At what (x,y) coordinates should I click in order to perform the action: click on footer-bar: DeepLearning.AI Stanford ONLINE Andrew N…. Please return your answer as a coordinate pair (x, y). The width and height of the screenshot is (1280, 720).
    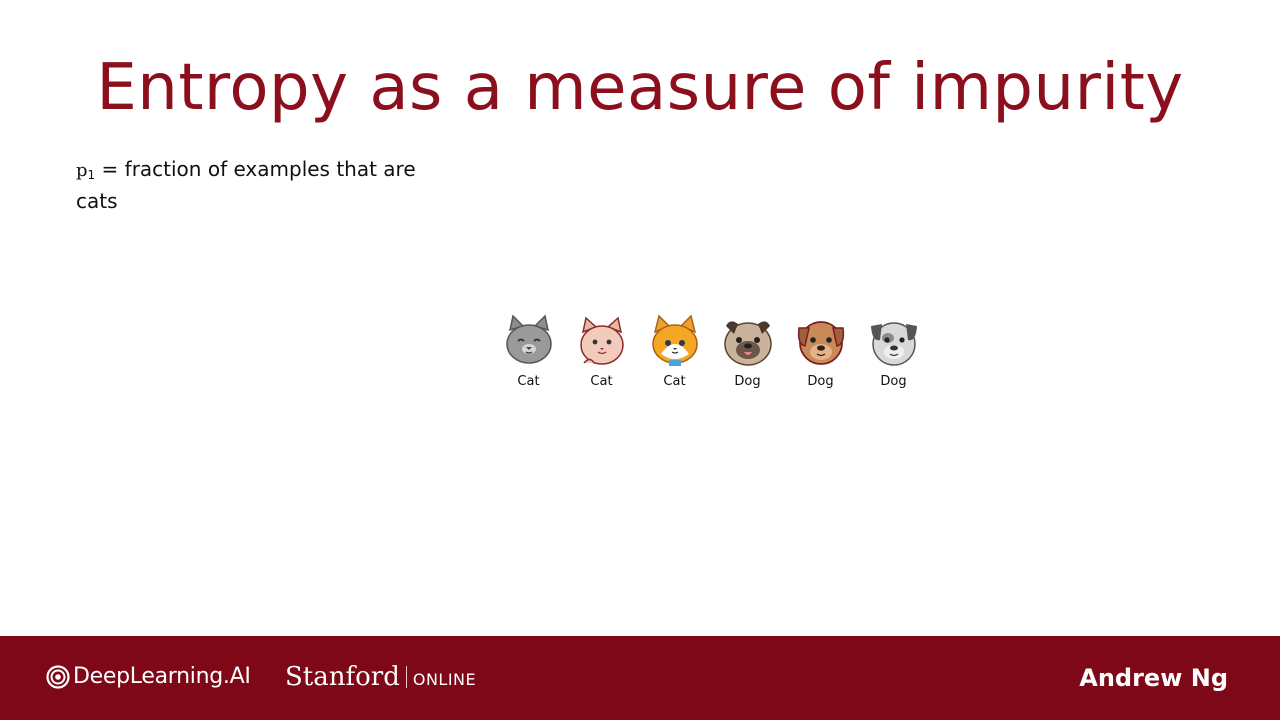
    Looking at the image, I should click on (640, 678).